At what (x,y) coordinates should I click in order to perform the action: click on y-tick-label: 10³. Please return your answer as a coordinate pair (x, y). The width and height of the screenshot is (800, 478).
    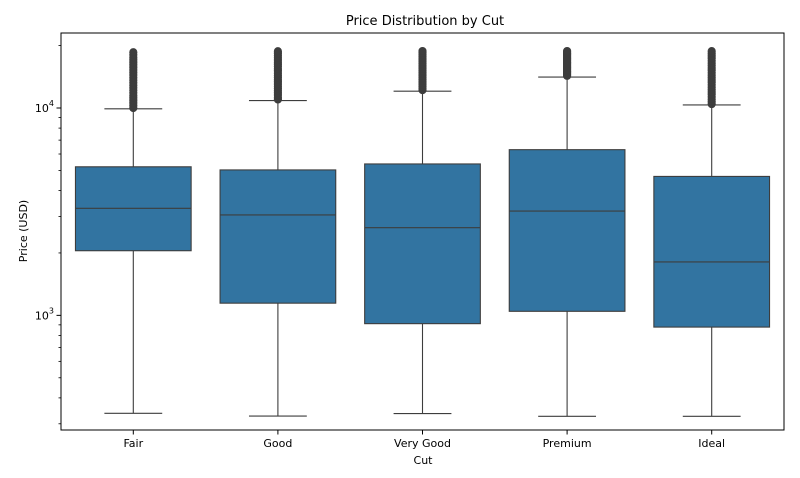
    Looking at the image, I should click on (44, 314).